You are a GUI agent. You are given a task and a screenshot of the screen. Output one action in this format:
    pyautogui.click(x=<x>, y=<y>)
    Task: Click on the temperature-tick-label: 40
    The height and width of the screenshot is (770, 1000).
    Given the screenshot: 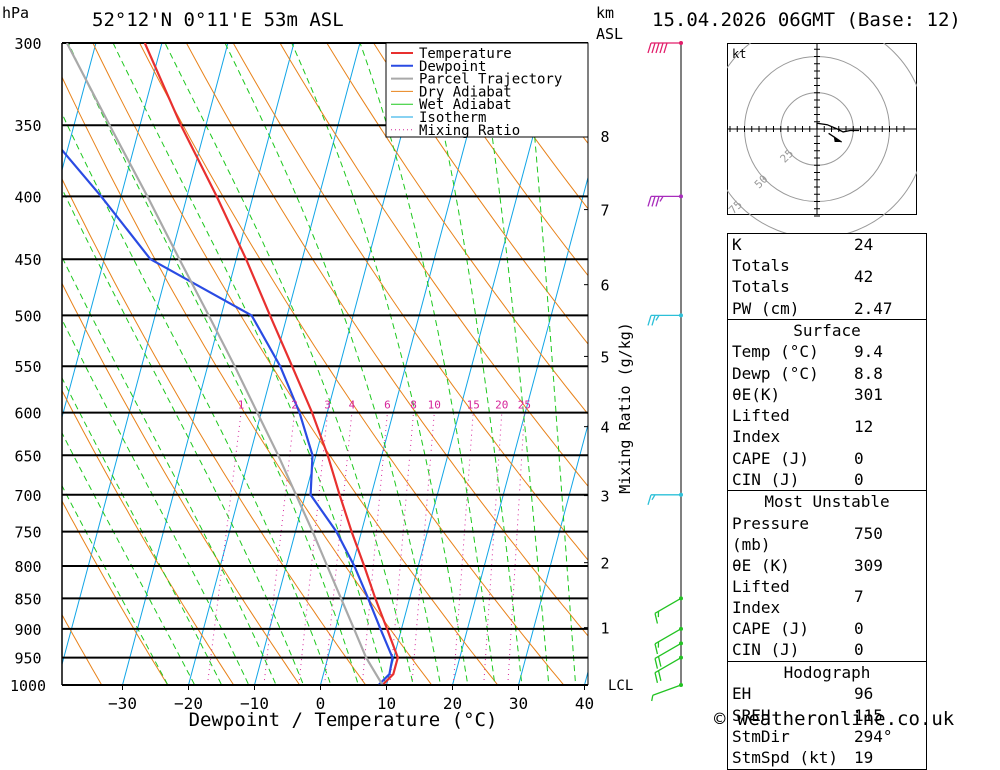 What is the action you would take?
    pyautogui.click(x=584, y=703)
    